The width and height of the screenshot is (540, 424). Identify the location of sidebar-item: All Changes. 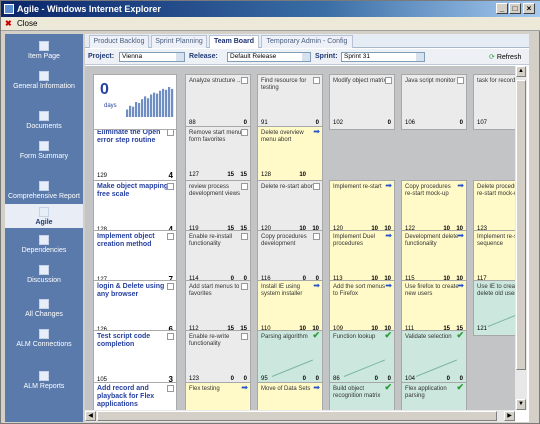
(44, 310).